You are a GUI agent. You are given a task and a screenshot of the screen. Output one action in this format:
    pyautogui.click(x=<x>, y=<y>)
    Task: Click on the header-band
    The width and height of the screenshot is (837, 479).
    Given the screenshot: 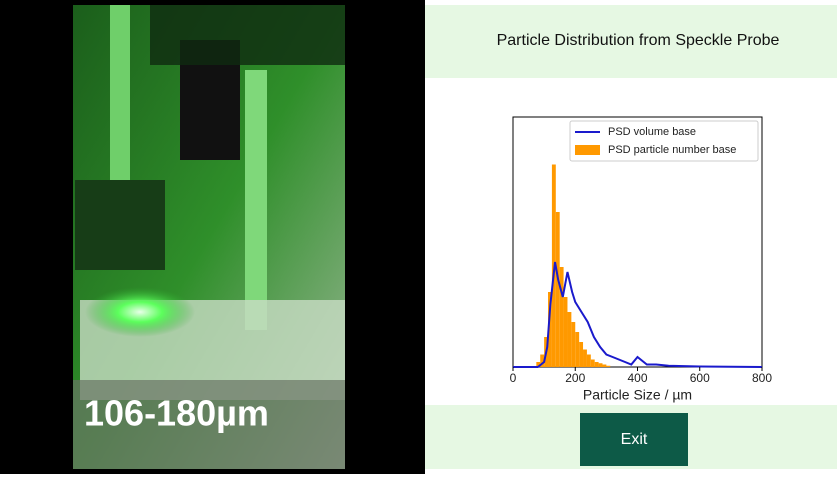 What is the action you would take?
    pyautogui.click(x=631, y=41)
    